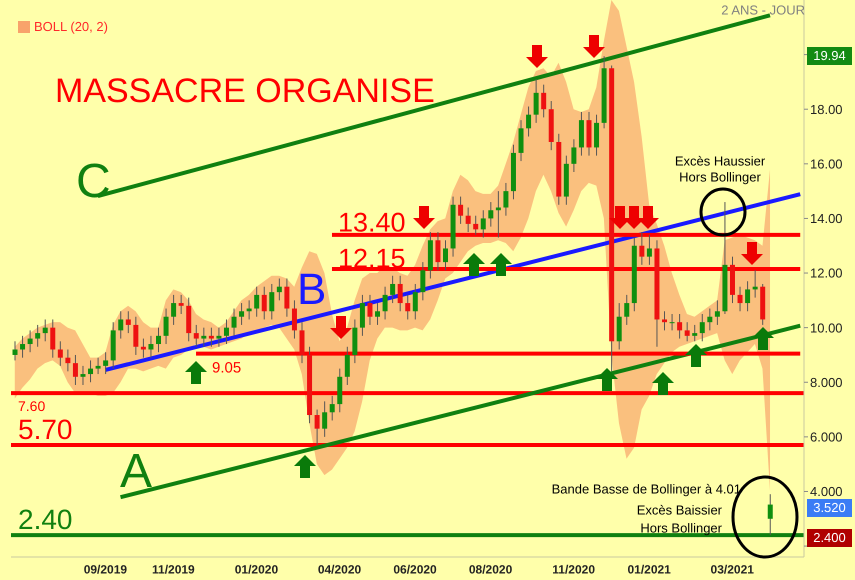  What do you see at coordinates (45, 429) in the screenshot?
I see `ref-line-label: 5.70` at bounding box center [45, 429].